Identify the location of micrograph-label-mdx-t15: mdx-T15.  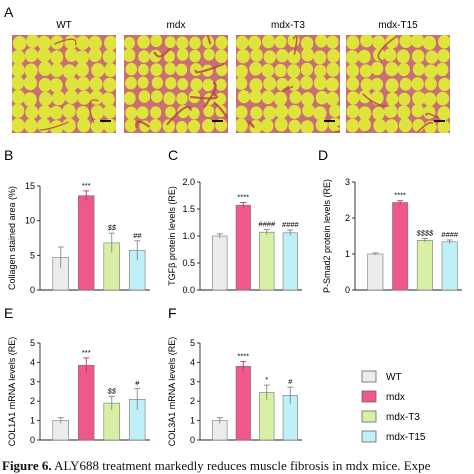
(398, 25).